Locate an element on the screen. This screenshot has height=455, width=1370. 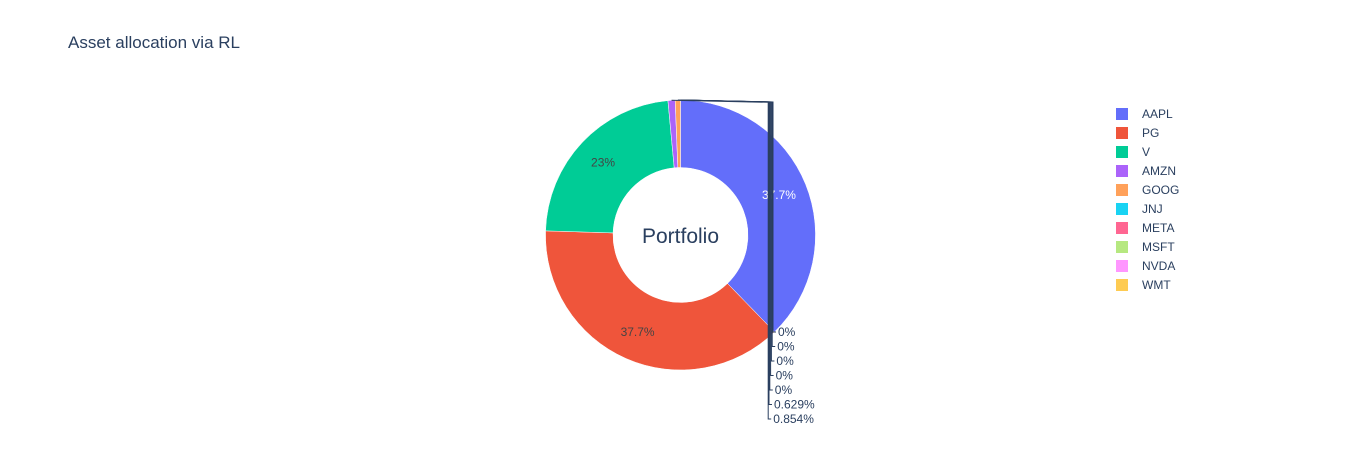
legend-swatch-pg is located at coordinates (1122, 133).